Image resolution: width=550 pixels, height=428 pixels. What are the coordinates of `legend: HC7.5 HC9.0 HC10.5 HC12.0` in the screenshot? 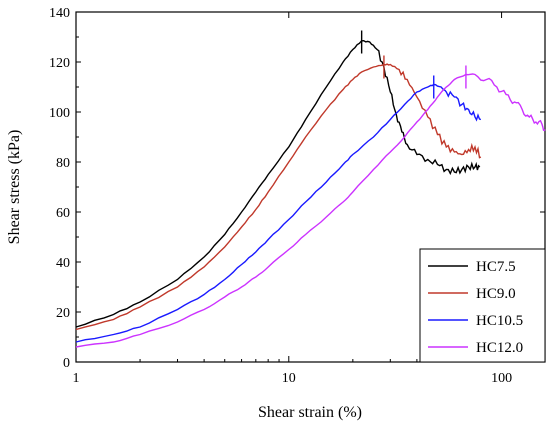 It's located at (482, 305).